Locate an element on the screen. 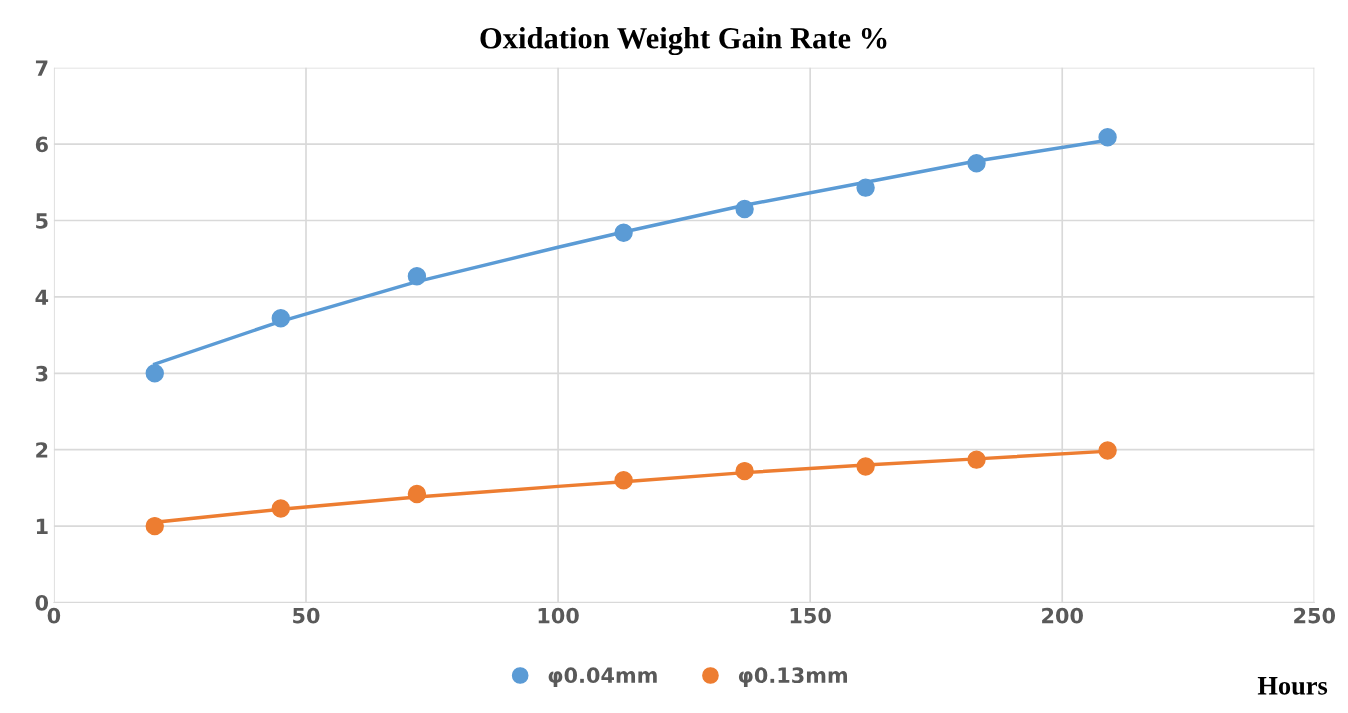  y-tick-label: 5 is located at coordinates (42, 221).